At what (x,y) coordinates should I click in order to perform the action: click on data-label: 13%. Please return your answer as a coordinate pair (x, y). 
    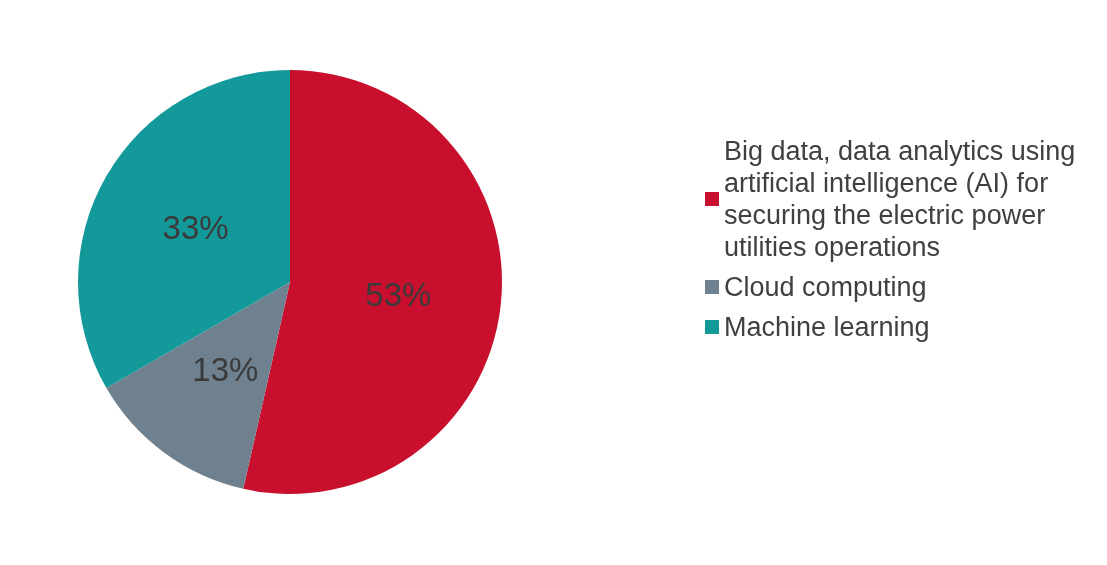
    Looking at the image, I should click on (225, 370).